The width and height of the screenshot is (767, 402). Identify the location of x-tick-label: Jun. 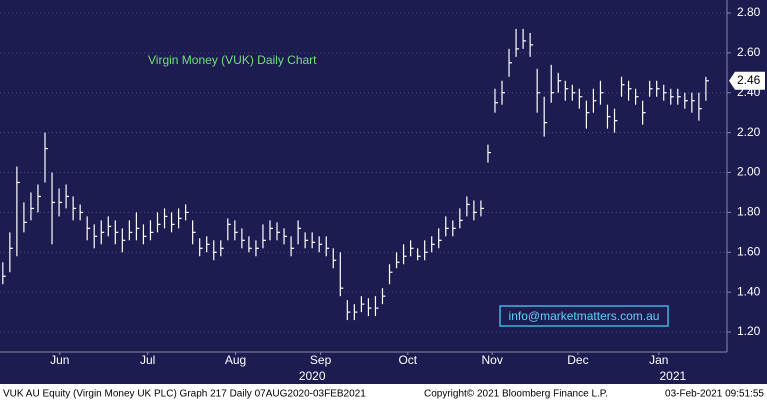
(59, 360).